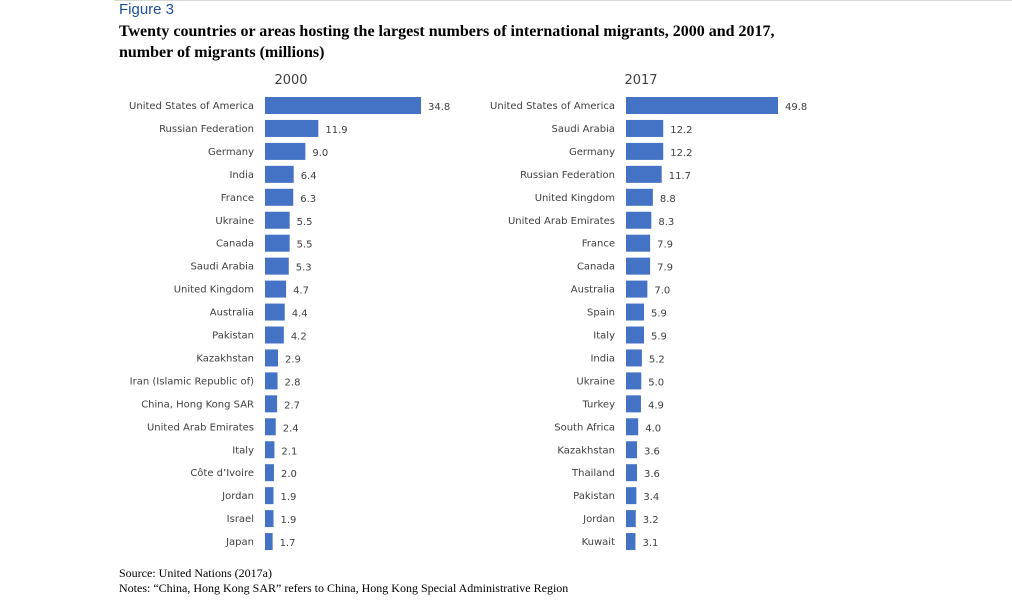 The width and height of the screenshot is (1012, 605). What do you see at coordinates (552, 106) in the screenshot?
I see `category-label: United States of America` at bounding box center [552, 106].